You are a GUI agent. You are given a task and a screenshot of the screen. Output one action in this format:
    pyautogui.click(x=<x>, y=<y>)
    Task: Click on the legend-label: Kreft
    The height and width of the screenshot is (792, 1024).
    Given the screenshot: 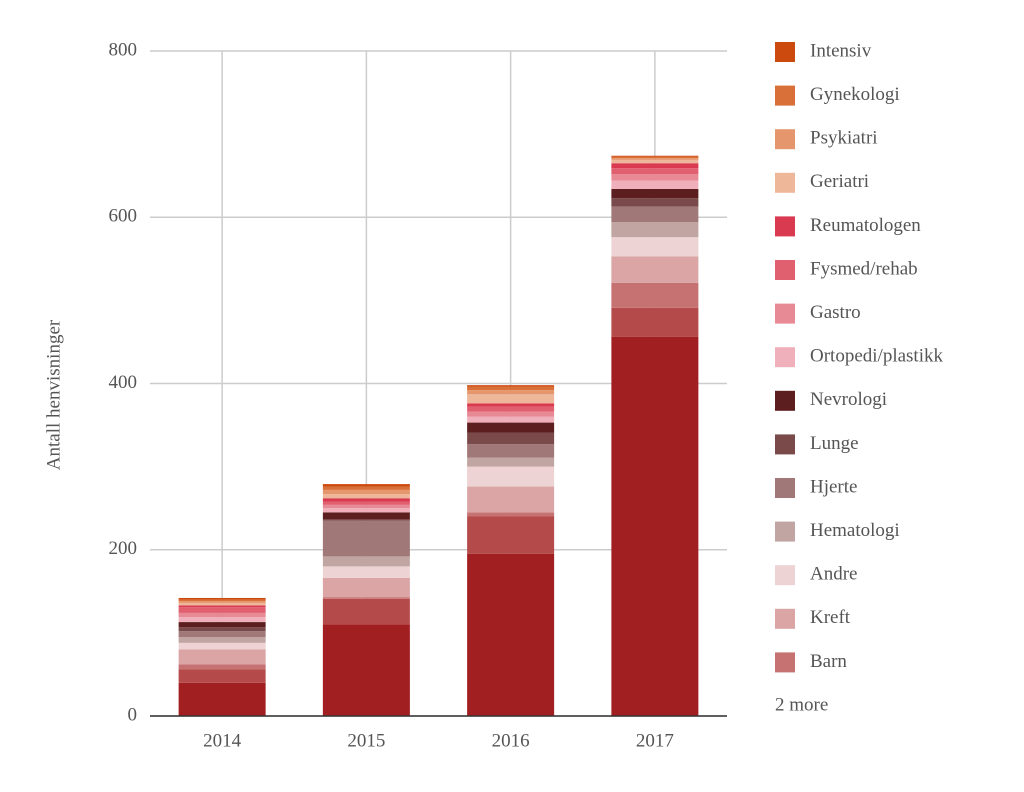 What is the action you would take?
    pyautogui.click(x=830, y=617)
    